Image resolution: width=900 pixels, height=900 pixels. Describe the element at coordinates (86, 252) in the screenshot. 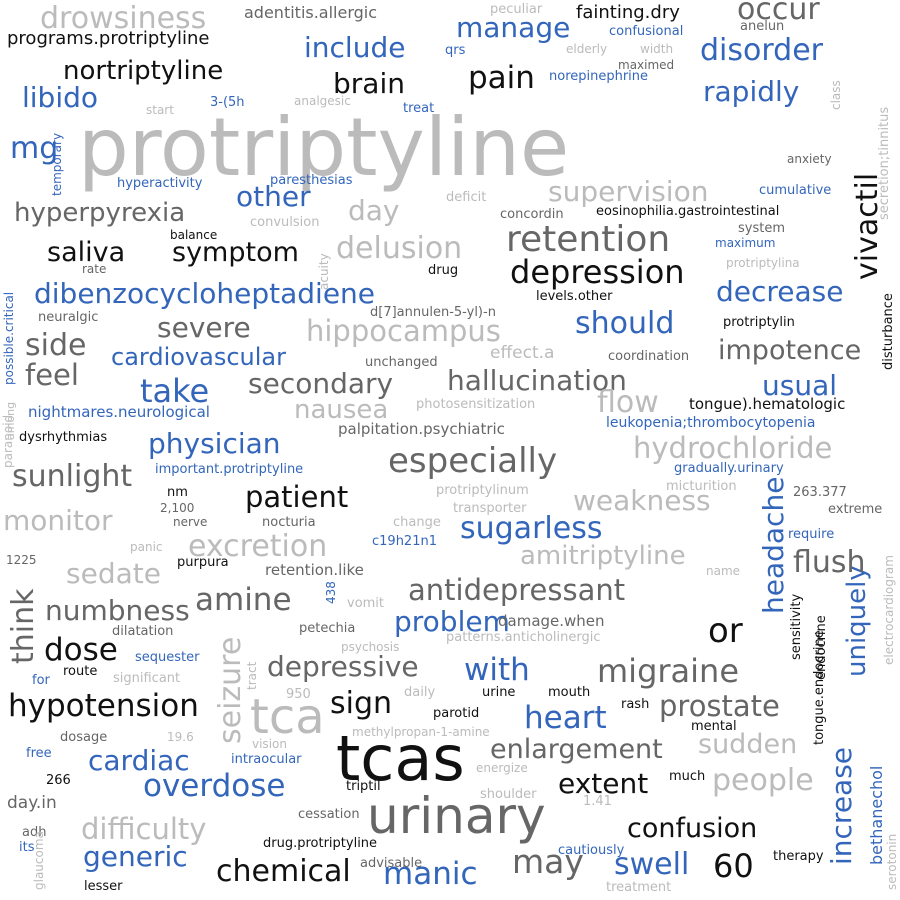

I see `word: saliva` at that location.